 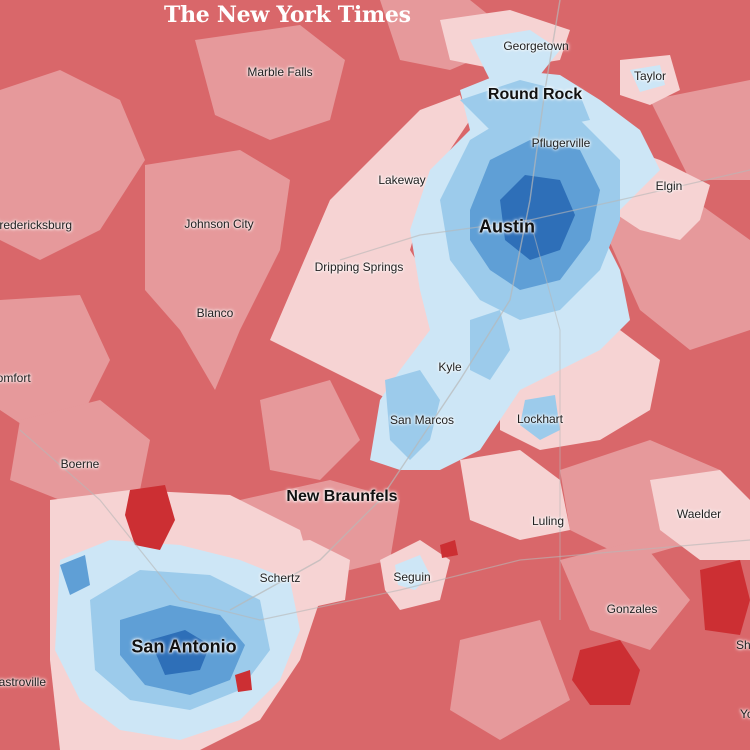 What do you see at coordinates (535, 94) in the screenshot?
I see `label-round-rock: Round Rock` at bounding box center [535, 94].